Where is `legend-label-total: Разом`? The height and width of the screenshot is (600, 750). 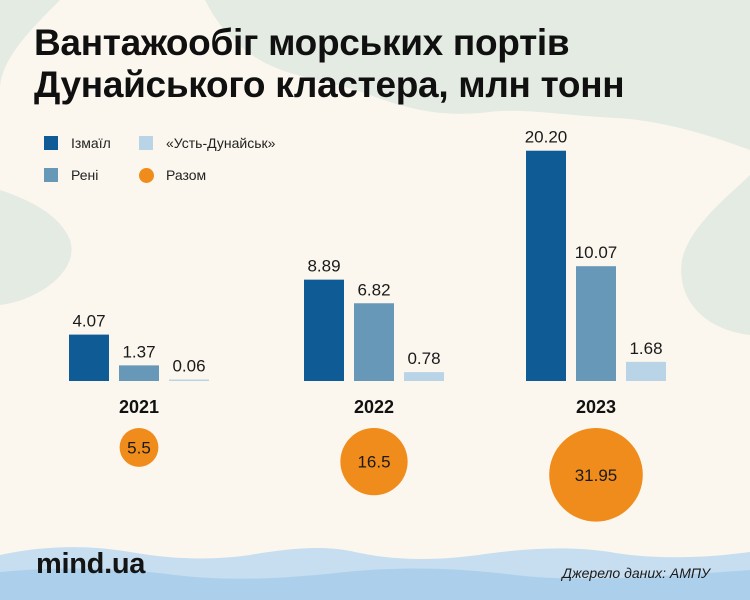 legend-label-total: Разом is located at coordinates (186, 175).